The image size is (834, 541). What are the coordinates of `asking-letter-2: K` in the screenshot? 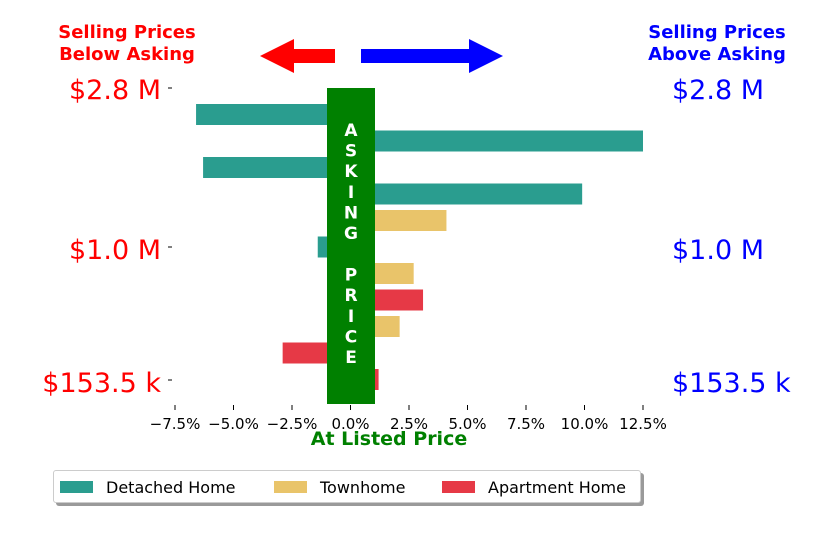 It's located at (351, 172).